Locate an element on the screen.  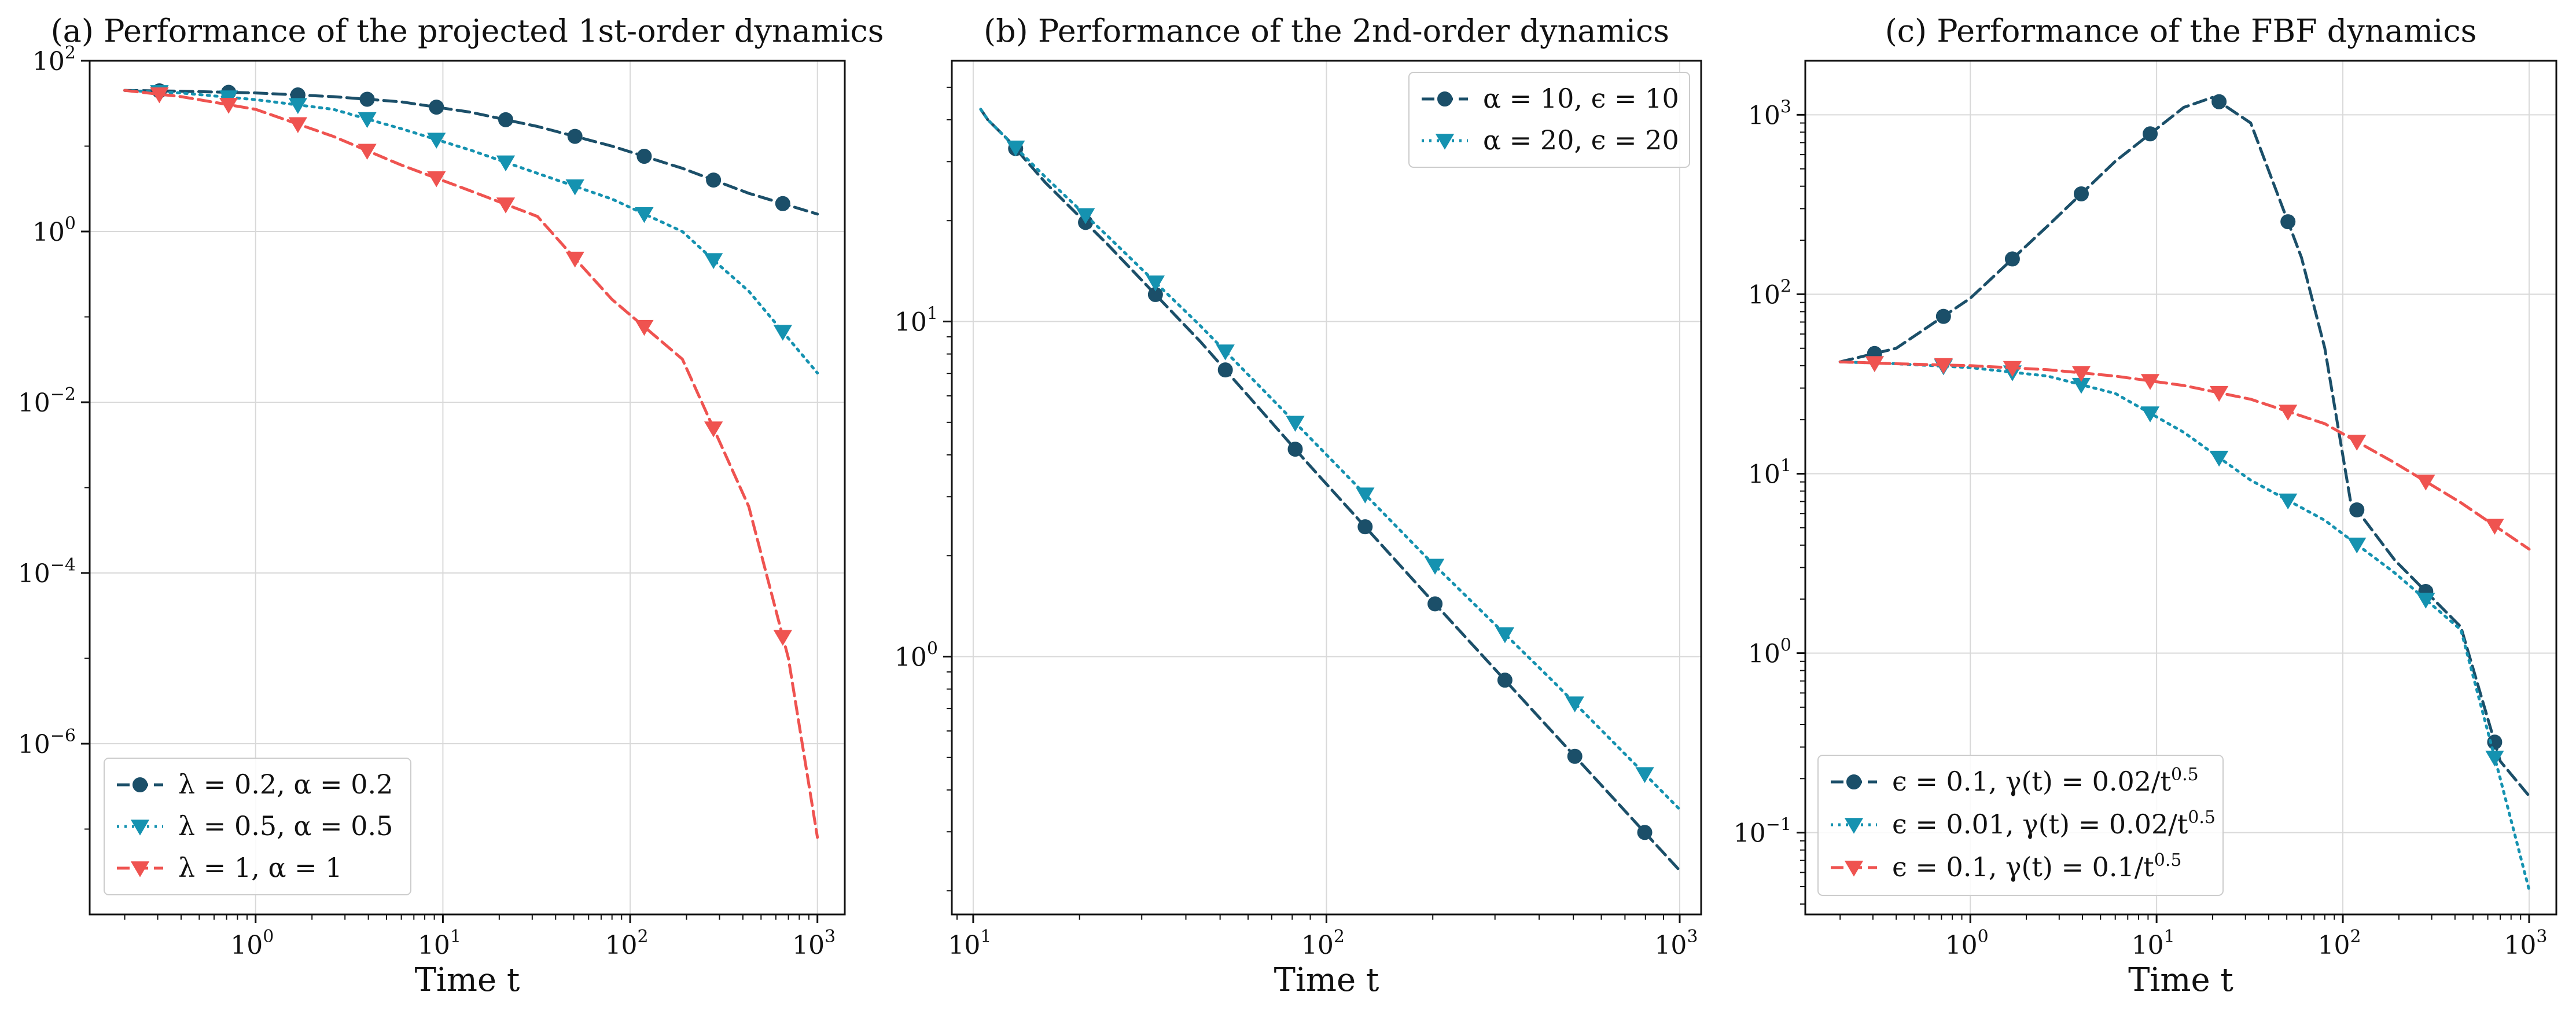
chart-title: (c) Performance of the FBF dynamics is located at coordinates (2181, 31).